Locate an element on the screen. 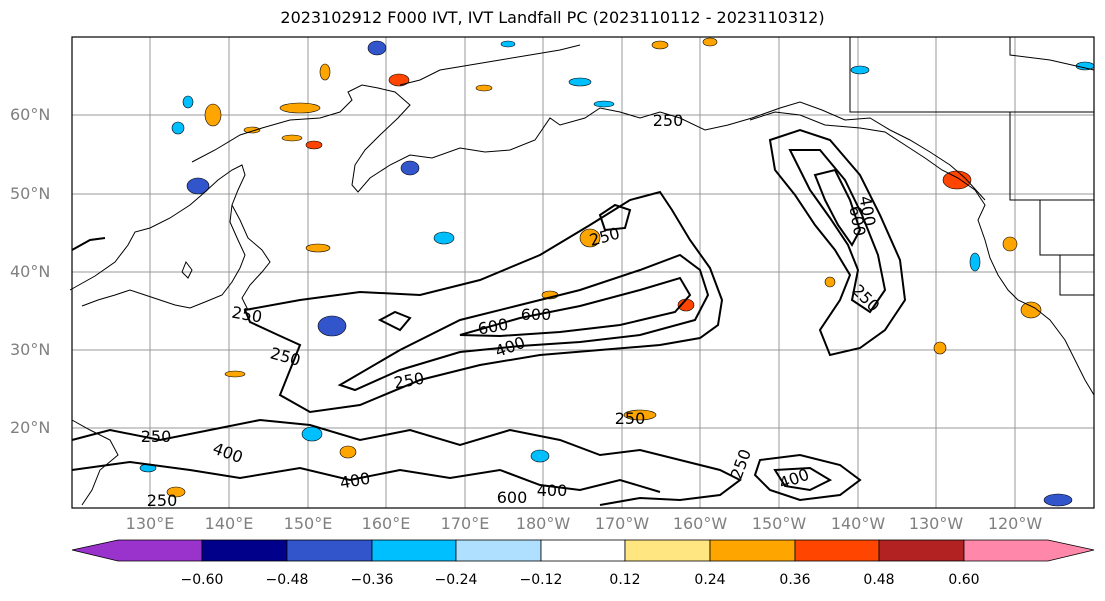  colorbar-tick-label: −0.48 is located at coordinates (287, 580).